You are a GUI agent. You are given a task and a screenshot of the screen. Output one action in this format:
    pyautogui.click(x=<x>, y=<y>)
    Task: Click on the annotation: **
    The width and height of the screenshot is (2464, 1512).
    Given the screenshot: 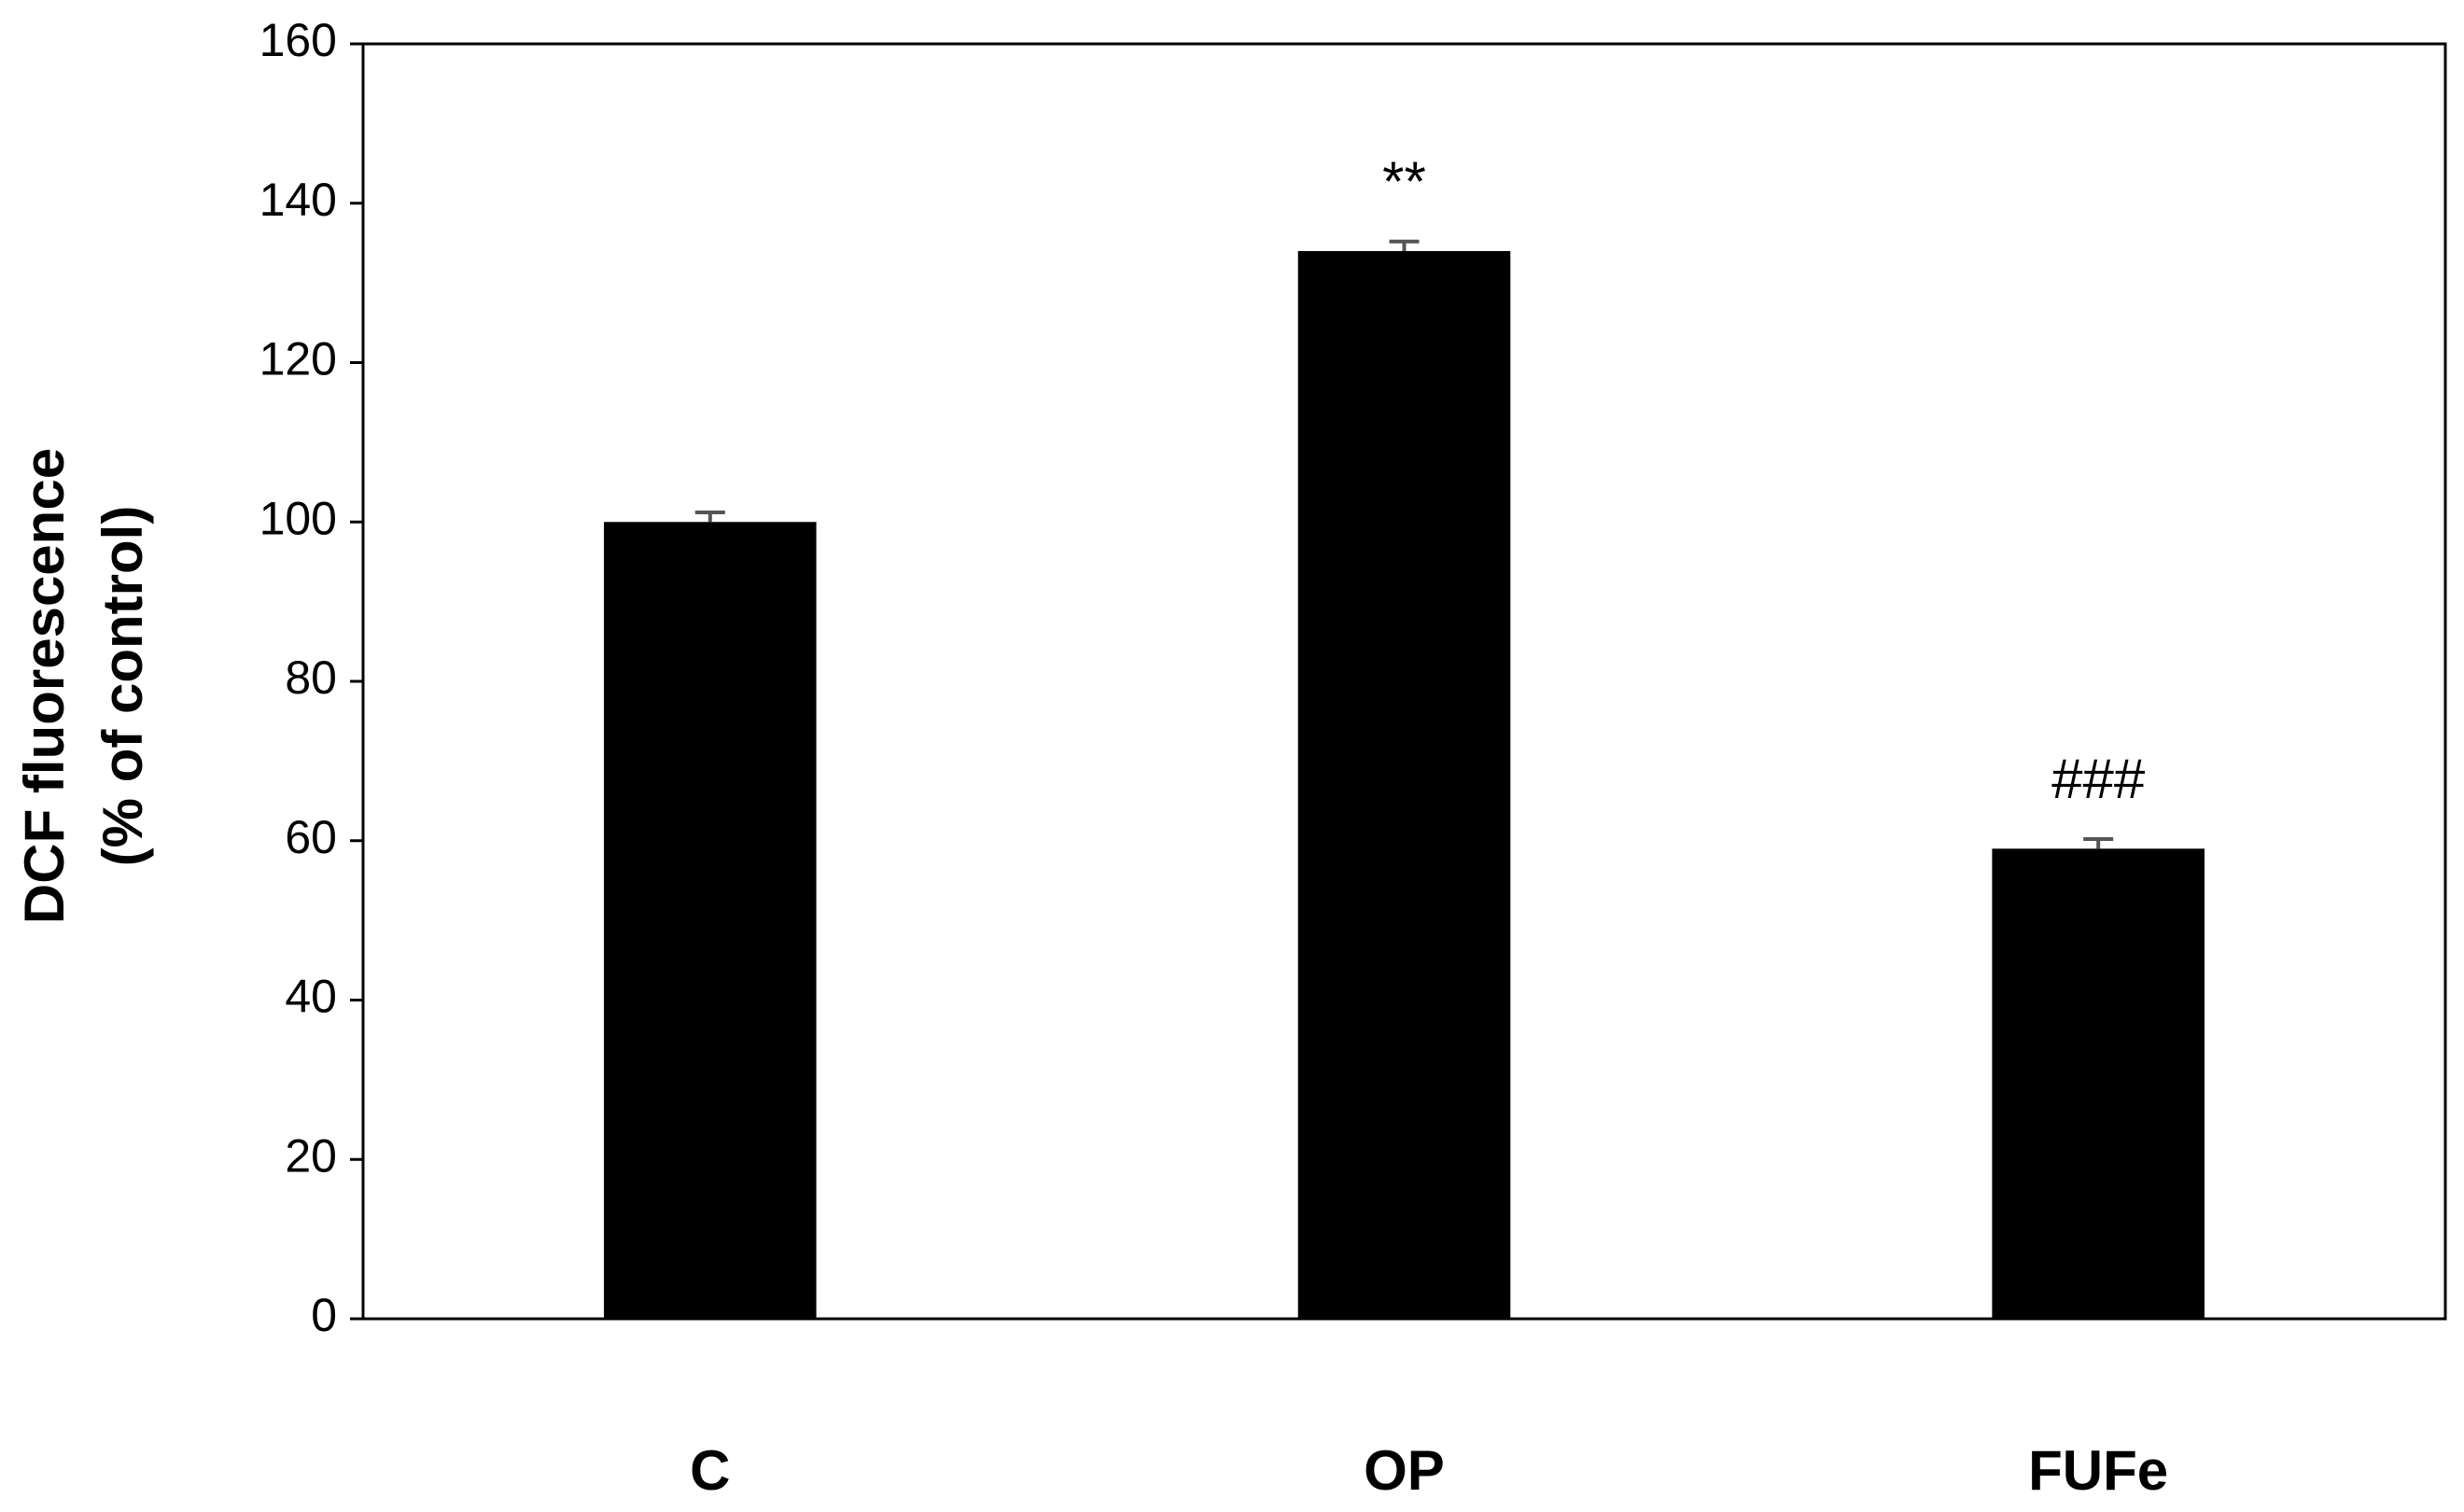 What is the action you would take?
    pyautogui.click(x=1404, y=181)
    